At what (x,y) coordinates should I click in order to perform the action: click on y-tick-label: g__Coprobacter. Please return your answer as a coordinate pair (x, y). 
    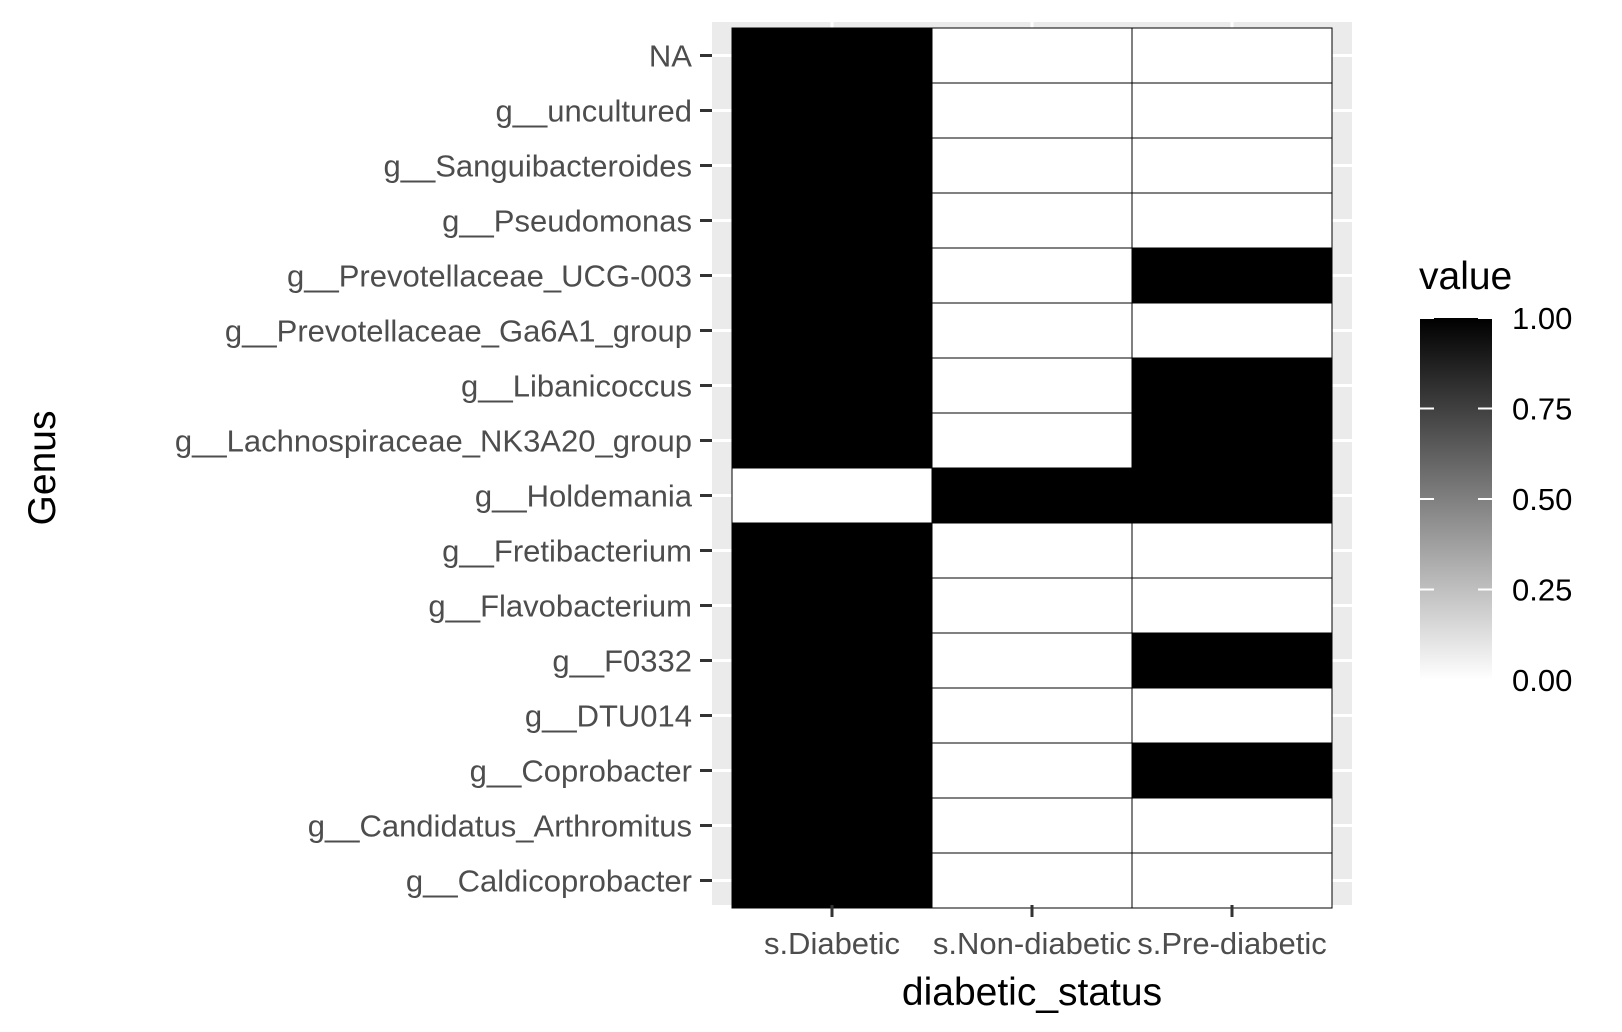
    Looking at the image, I should click on (581, 771).